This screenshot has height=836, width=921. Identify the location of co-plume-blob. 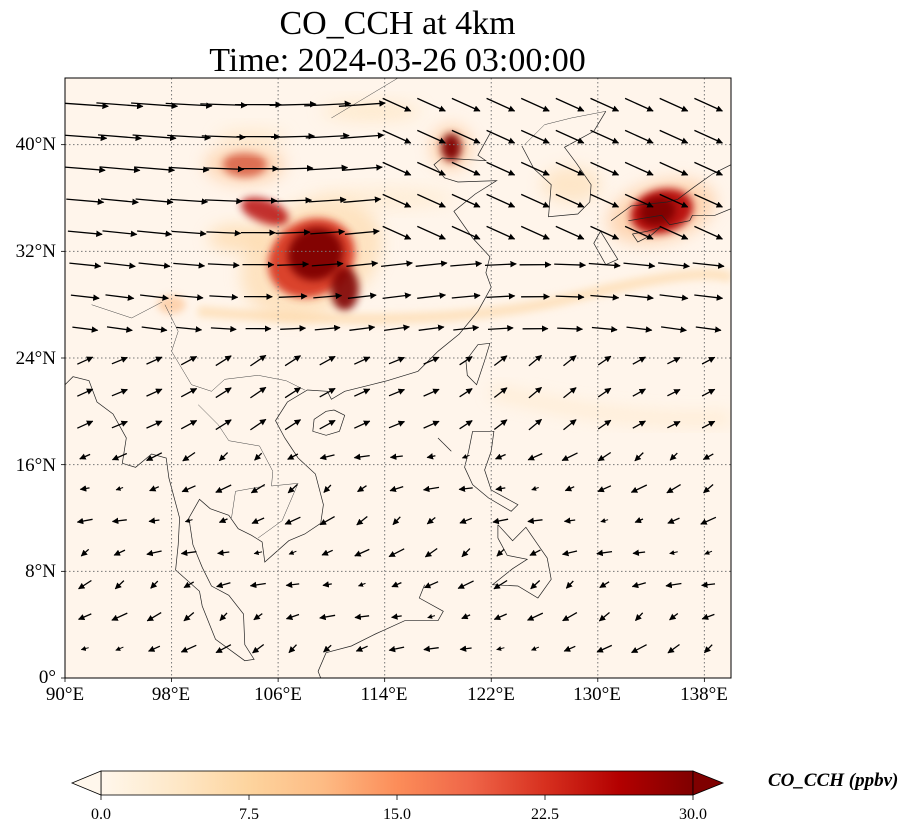
(264, 211).